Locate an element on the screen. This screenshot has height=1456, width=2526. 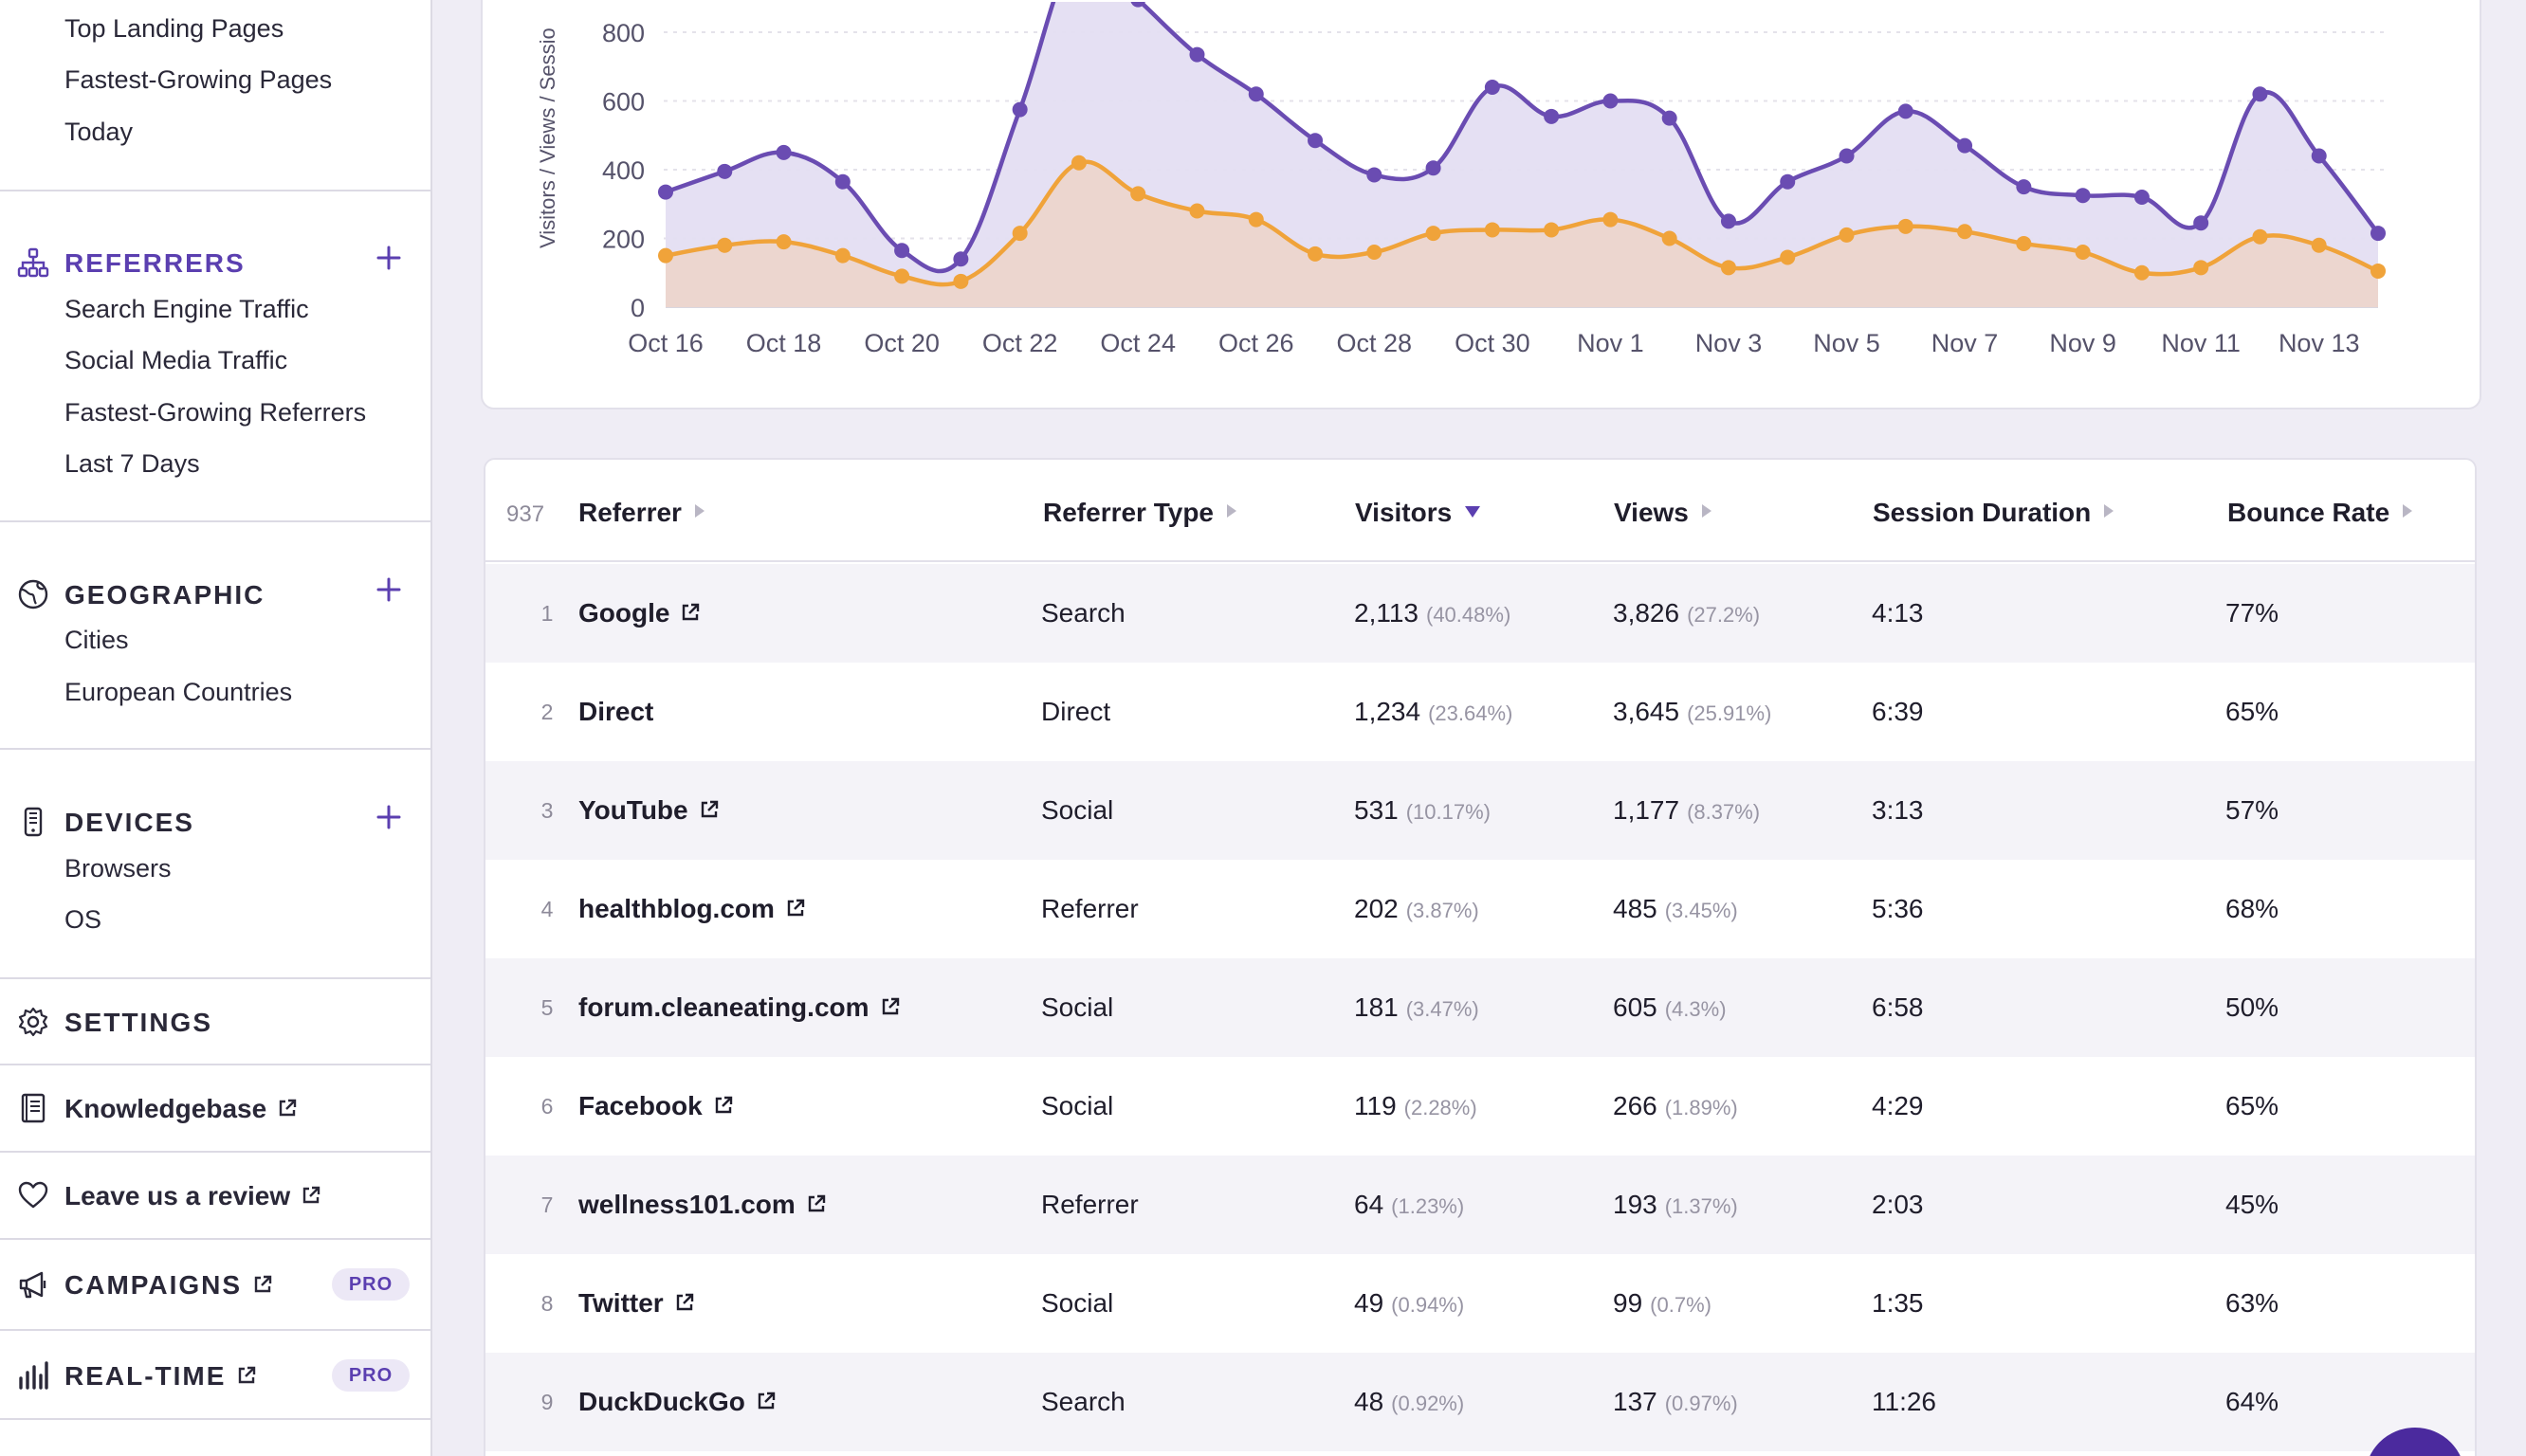
sidebar-item-social-media-traffic: Social Media Traffic is located at coordinates (176, 360).